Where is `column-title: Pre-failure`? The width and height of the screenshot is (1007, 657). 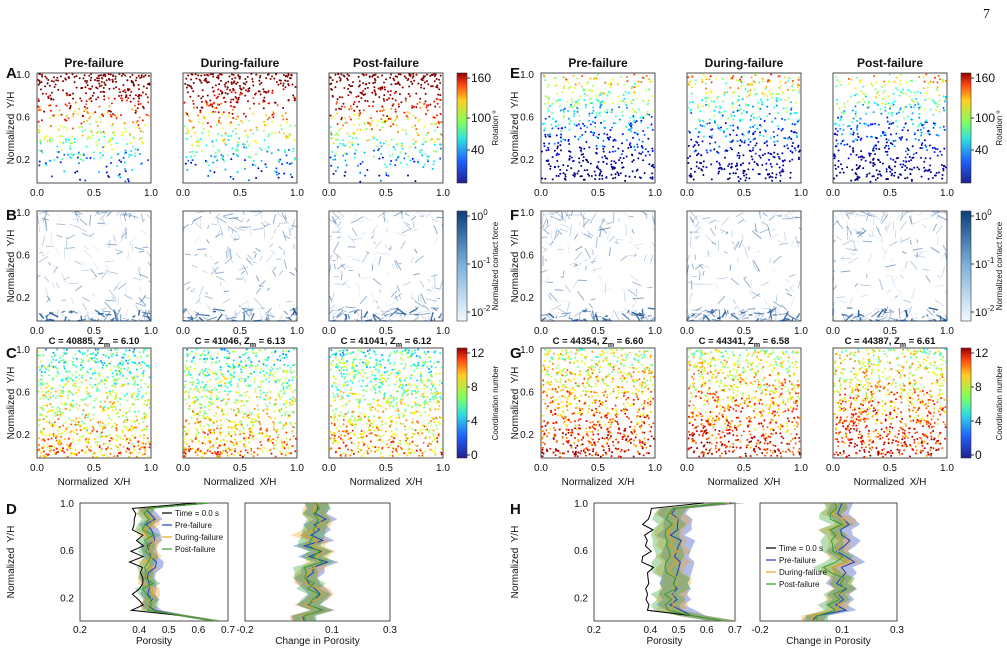
column-title: Pre-failure is located at coordinates (598, 63).